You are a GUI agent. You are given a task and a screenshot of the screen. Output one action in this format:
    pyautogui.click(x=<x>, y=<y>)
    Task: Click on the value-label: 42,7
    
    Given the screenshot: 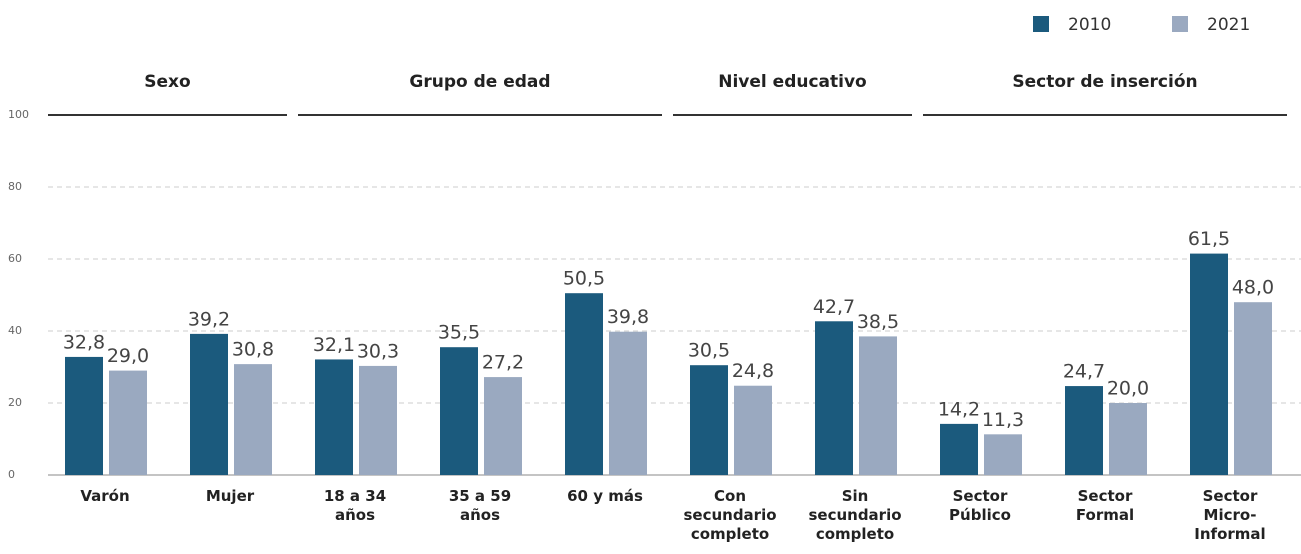 What is the action you would take?
    pyautogui.click(x=834, y=307)
    